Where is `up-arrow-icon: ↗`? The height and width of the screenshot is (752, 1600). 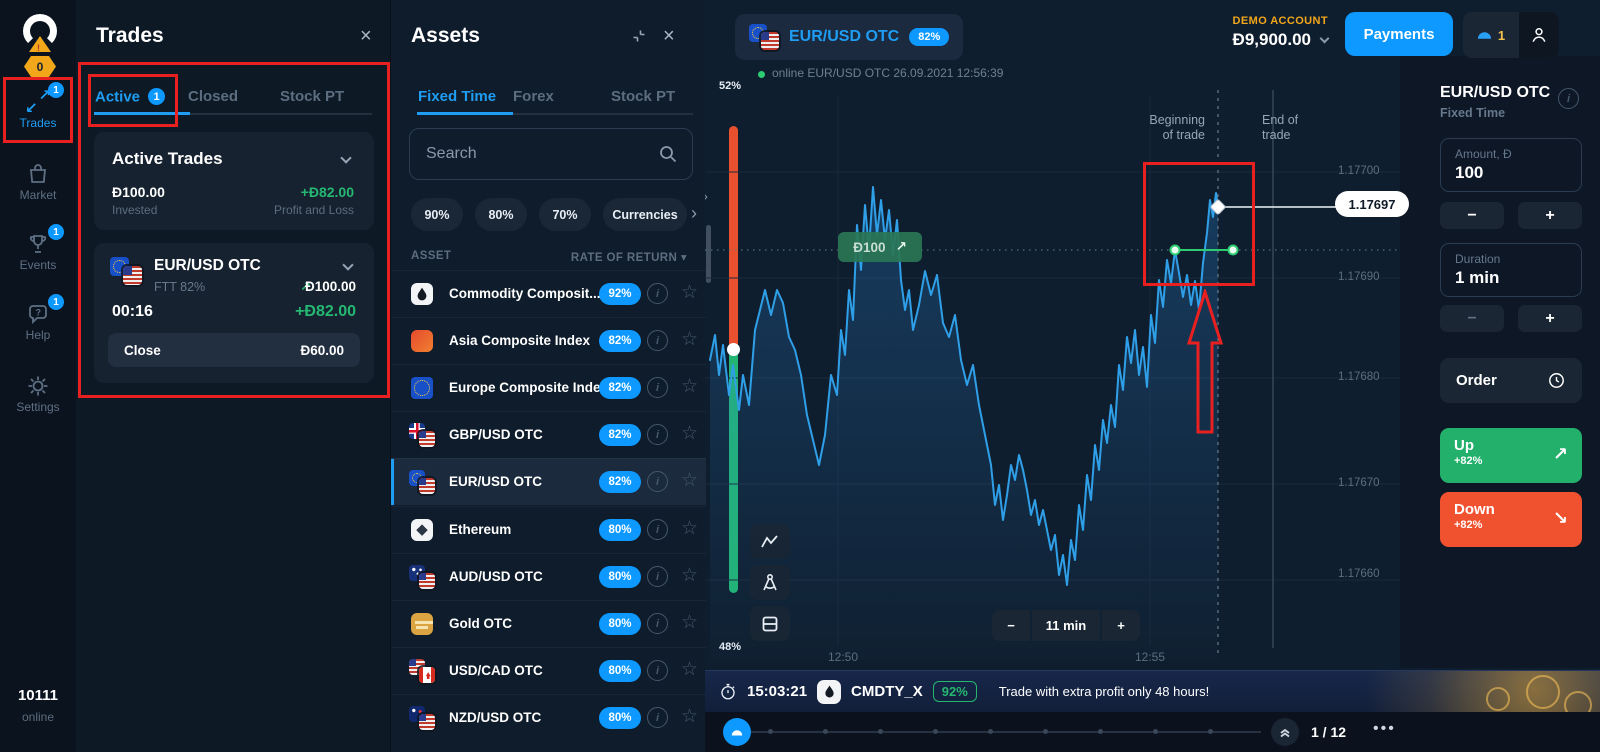
up-arrow-icon: ↗ is located at coordinates (901, 246).